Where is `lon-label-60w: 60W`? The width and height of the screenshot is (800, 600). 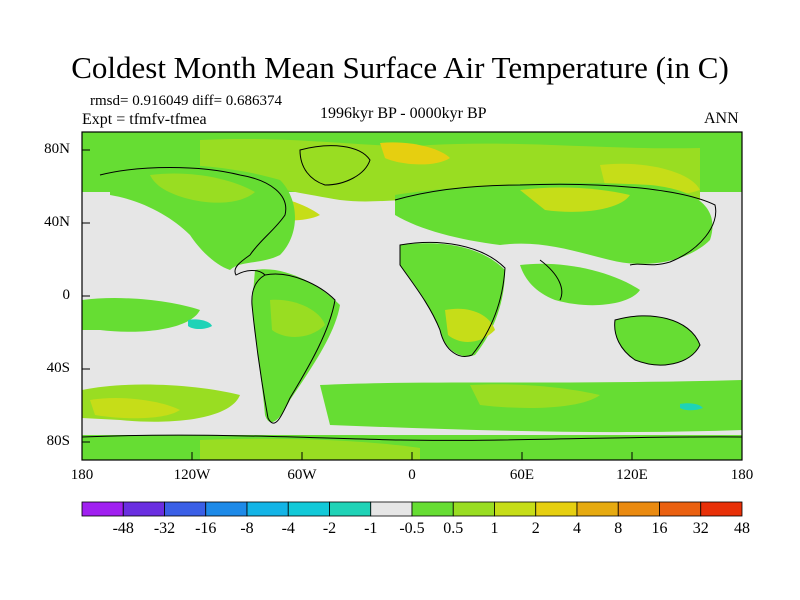 lon-label-60w: 60W is located at coordinates (302, 475).